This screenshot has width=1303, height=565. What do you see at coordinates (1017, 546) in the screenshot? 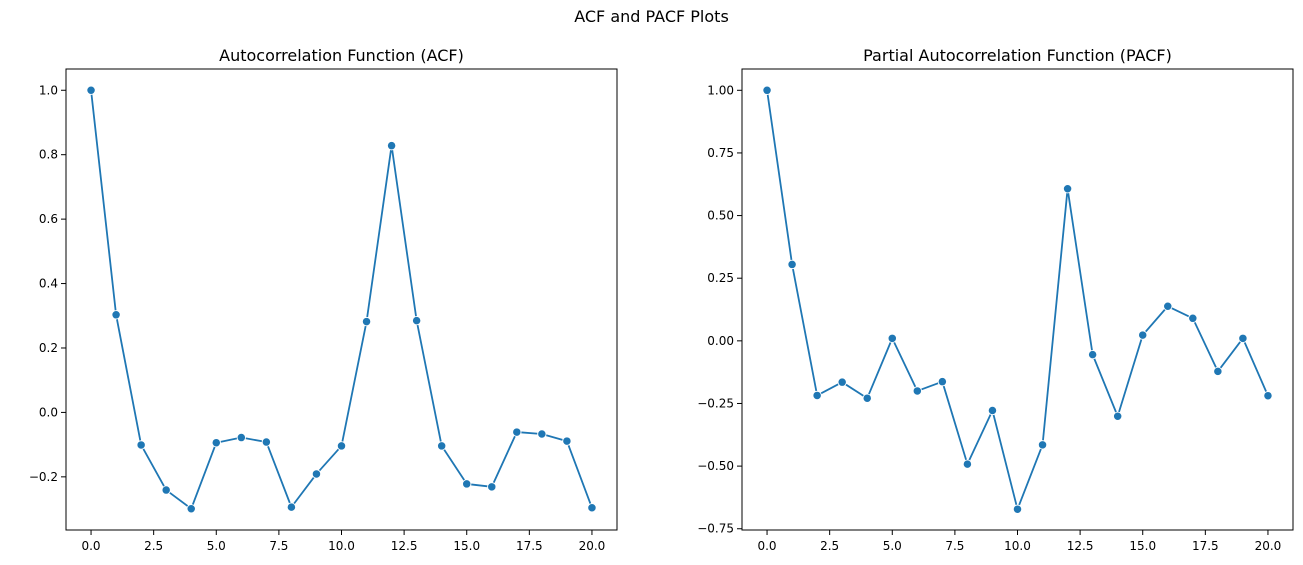
I see `pacf-xtick-label: 10.0` at bounding box center [1017, 546].